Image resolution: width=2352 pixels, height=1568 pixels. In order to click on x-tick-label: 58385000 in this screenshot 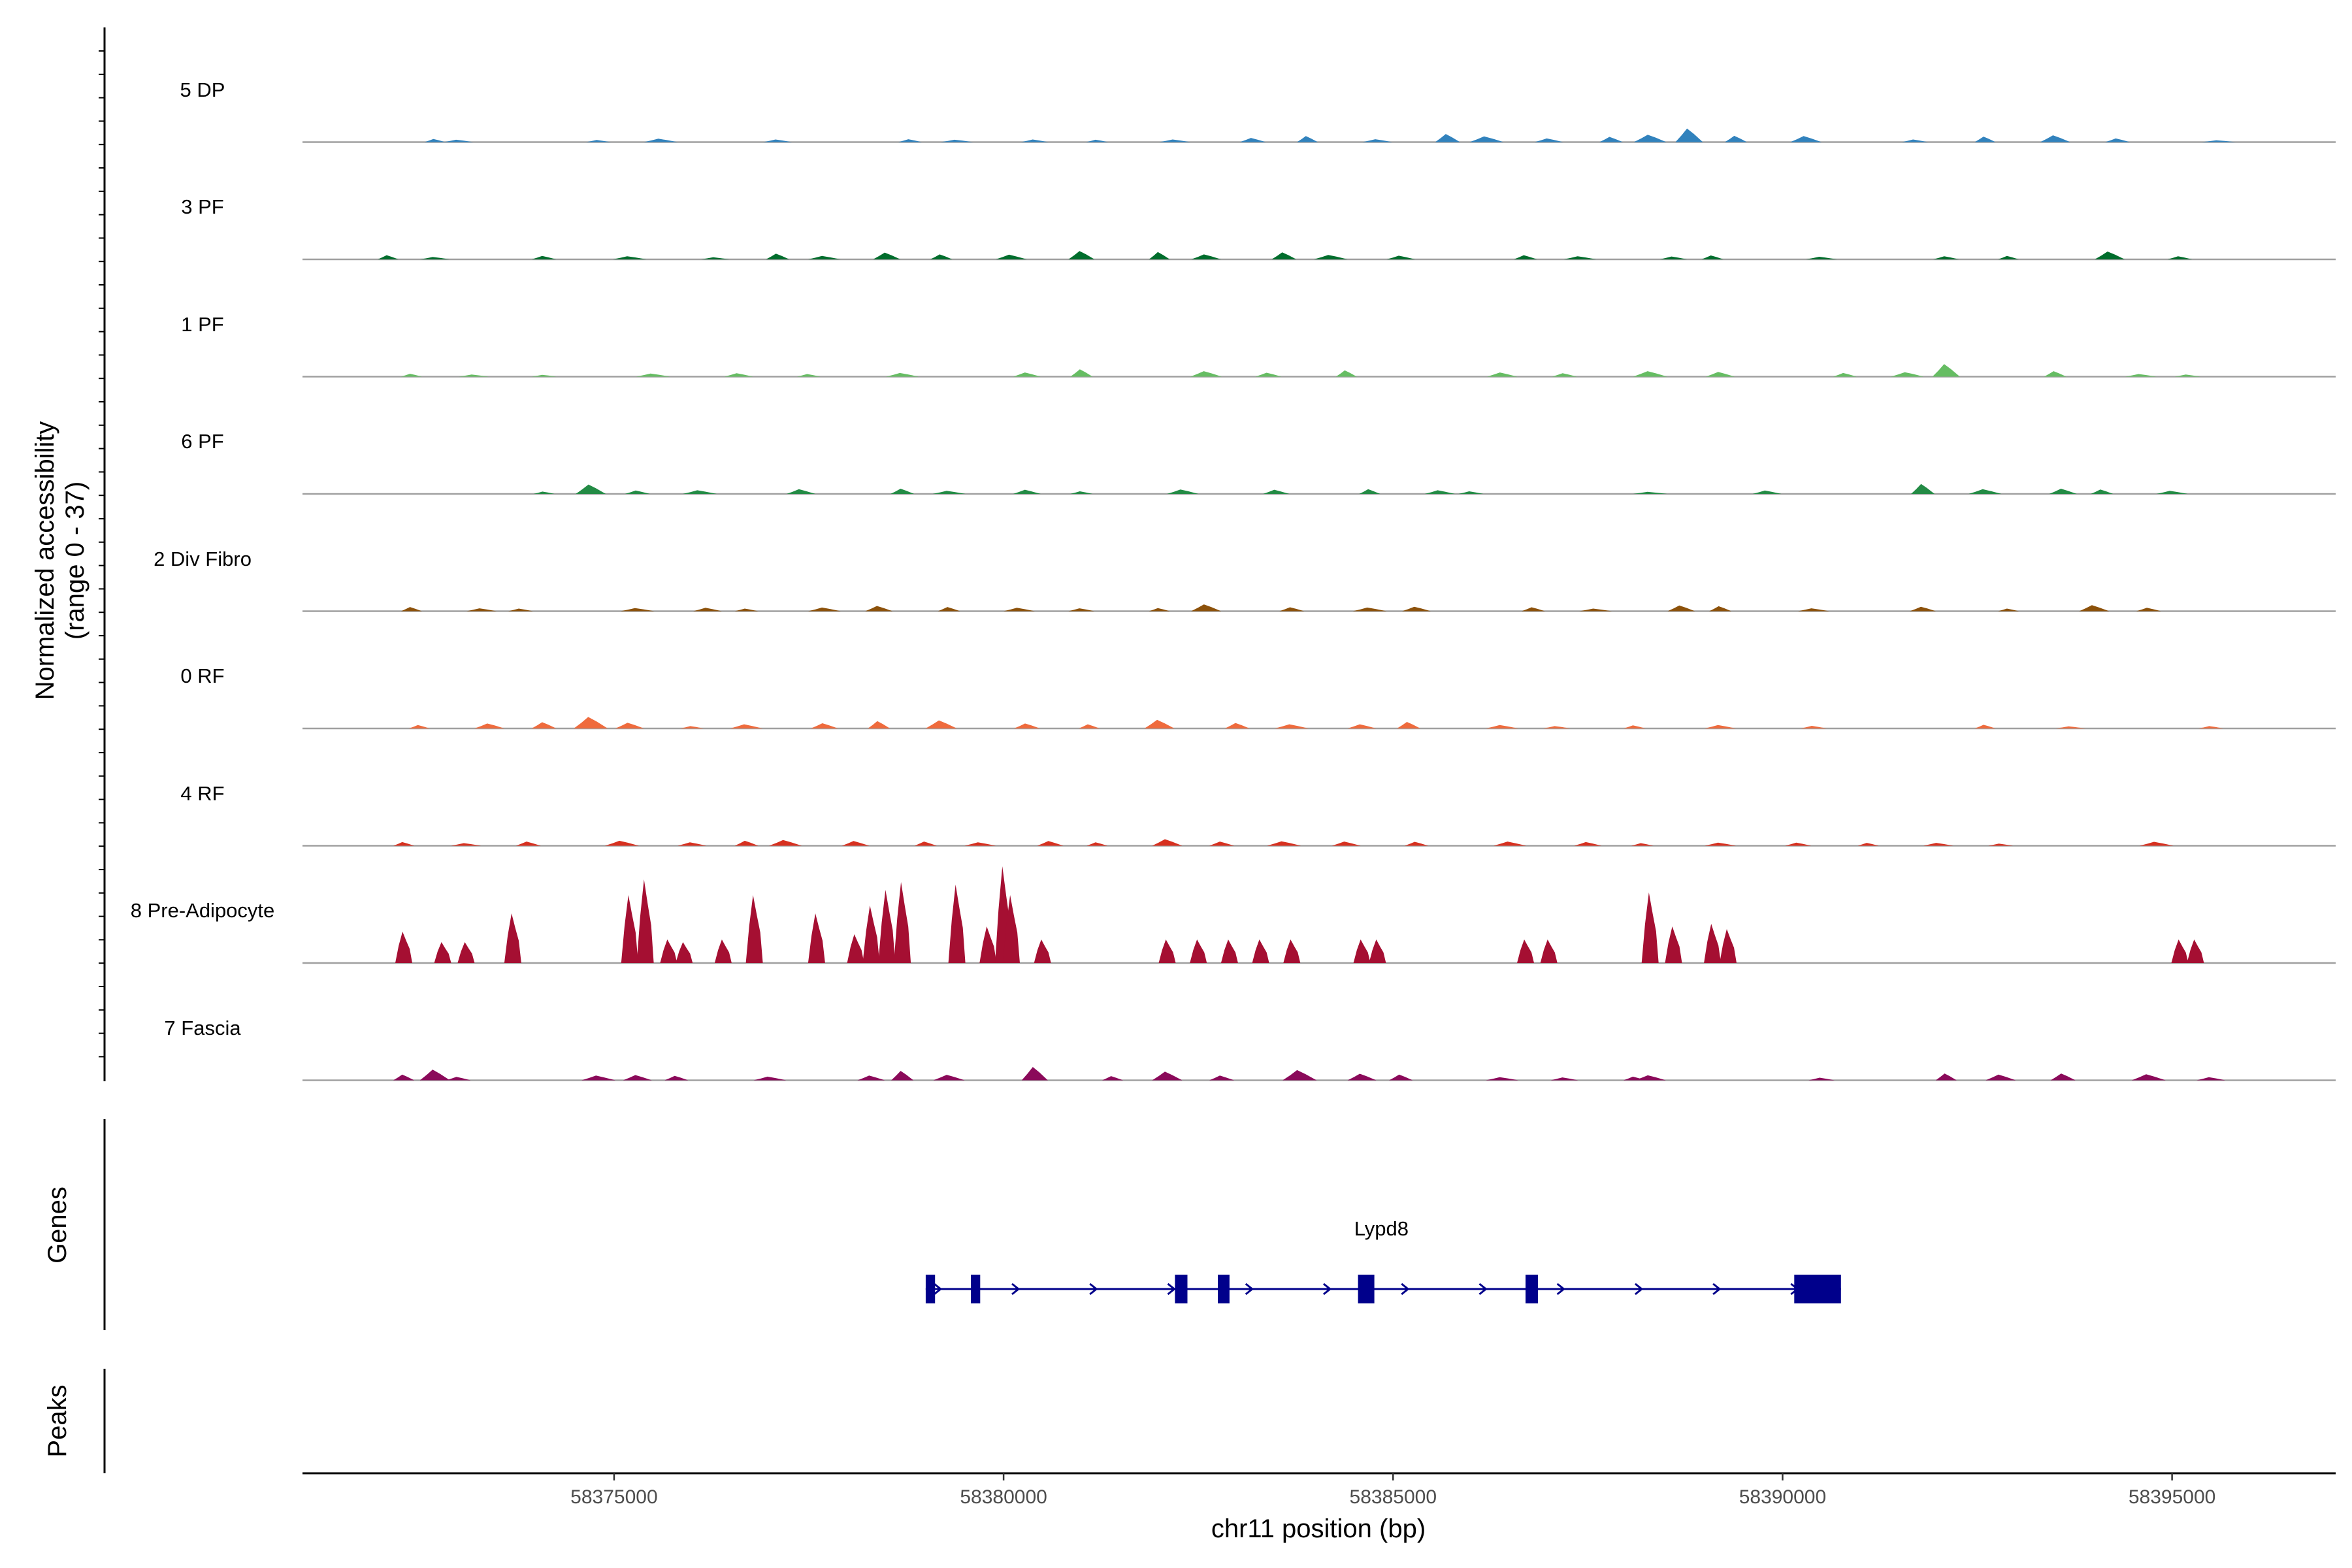, I will do `click(1393, 1497)`.